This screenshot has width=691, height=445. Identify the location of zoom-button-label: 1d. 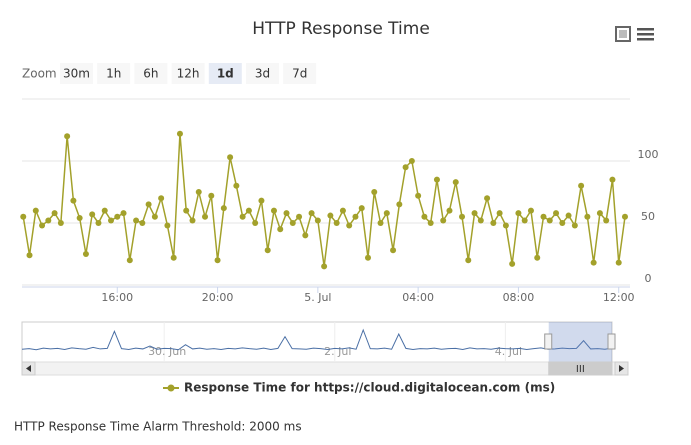
(225, 74).